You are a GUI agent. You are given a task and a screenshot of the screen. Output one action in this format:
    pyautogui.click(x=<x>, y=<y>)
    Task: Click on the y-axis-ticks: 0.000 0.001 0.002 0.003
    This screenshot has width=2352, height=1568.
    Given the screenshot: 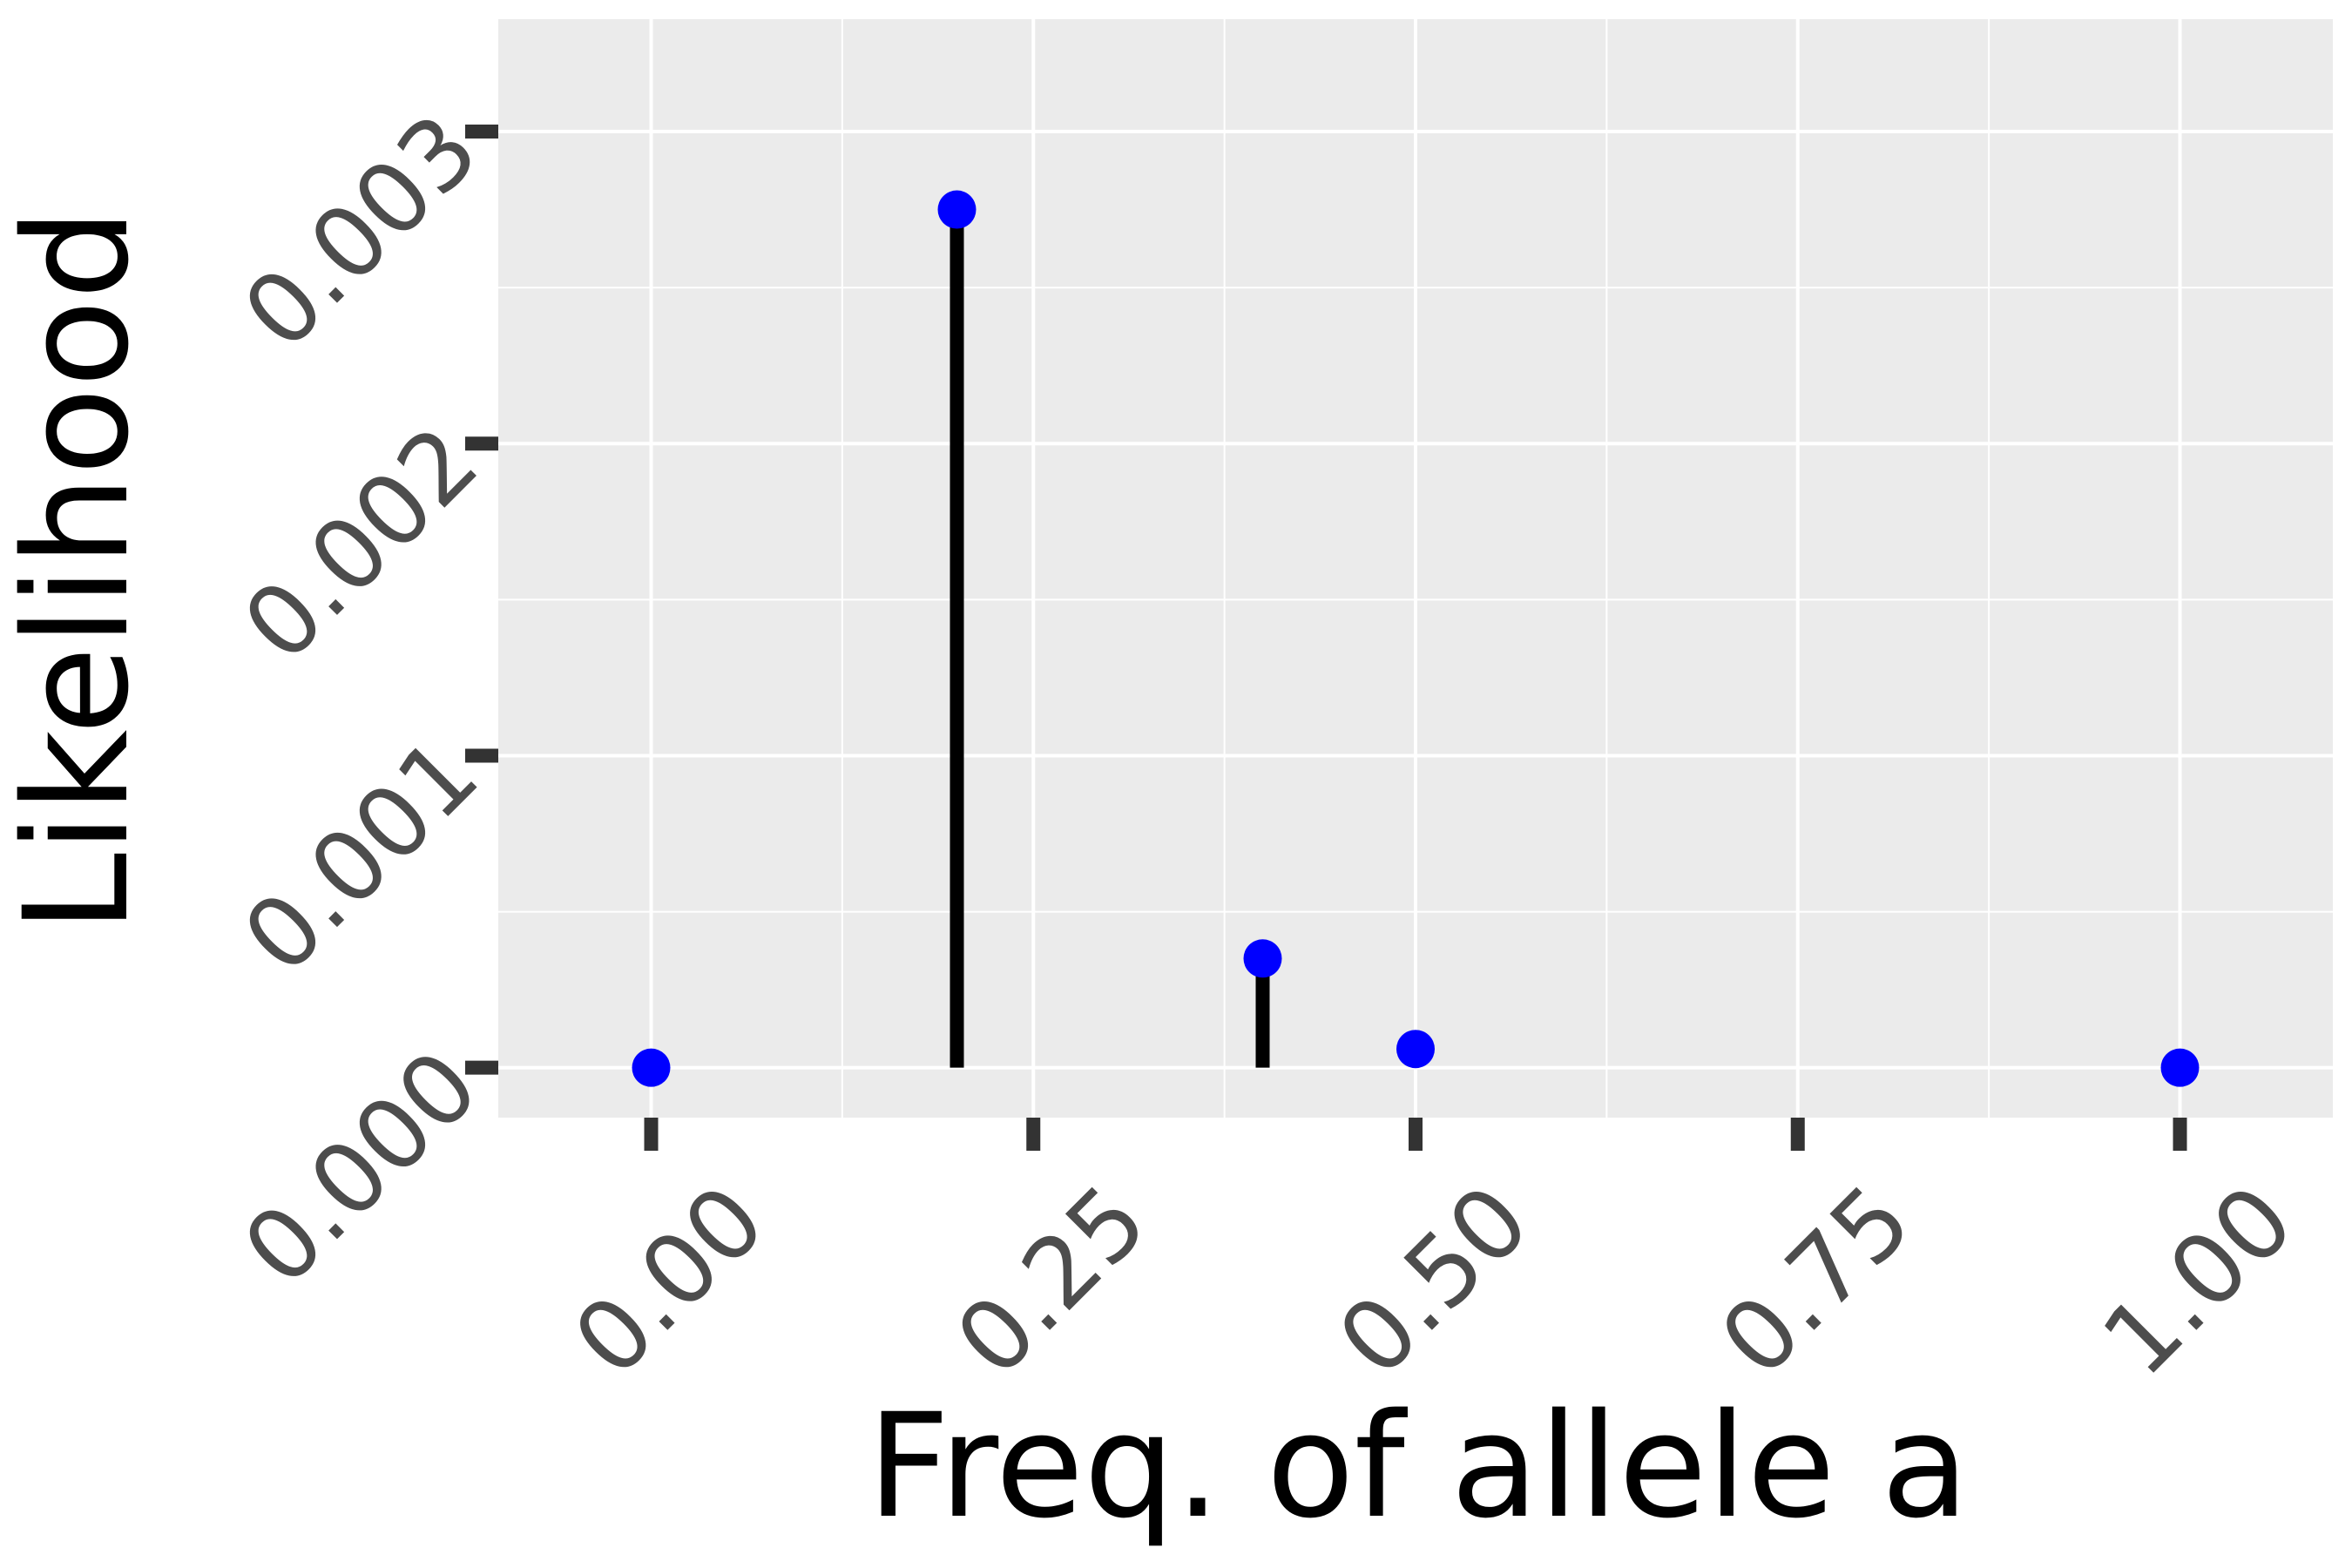 What is the action you would take?
    pyautogui.click(x=361, y=700)
    